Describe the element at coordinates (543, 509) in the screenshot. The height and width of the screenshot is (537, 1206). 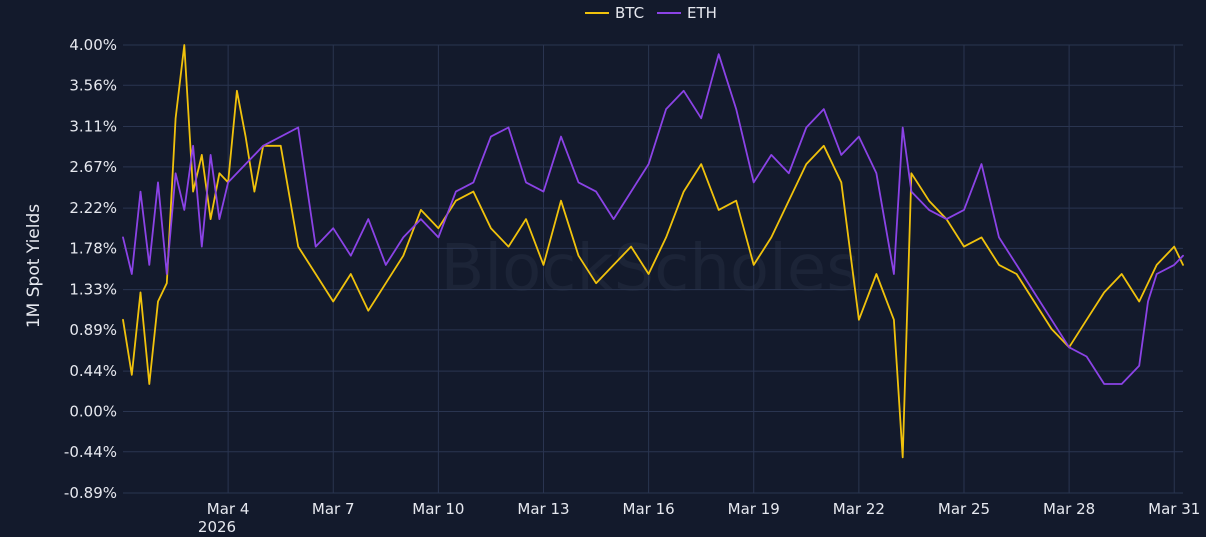
I see `x-tick-label: Mar 13` at that location.